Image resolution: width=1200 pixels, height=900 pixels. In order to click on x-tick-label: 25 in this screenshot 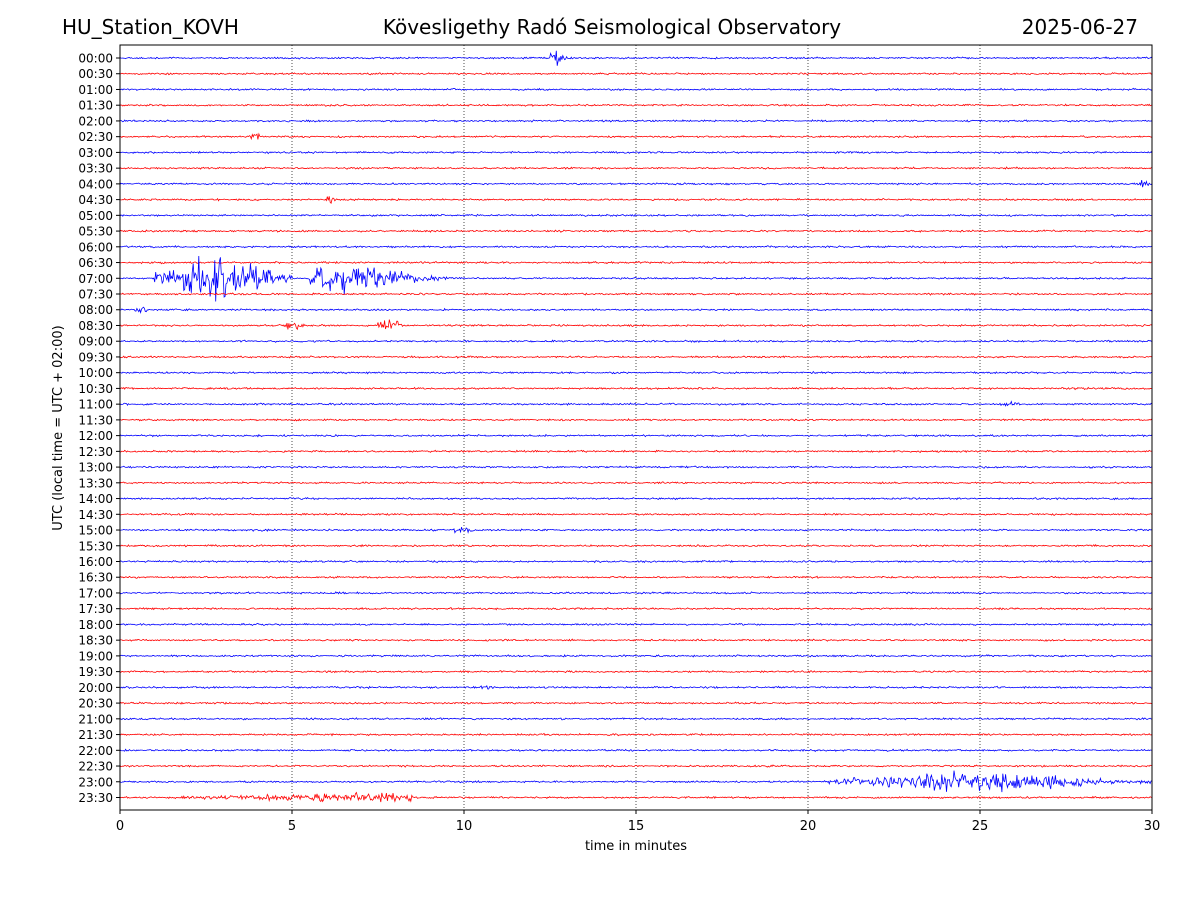, I will do `click(980, 826)`.